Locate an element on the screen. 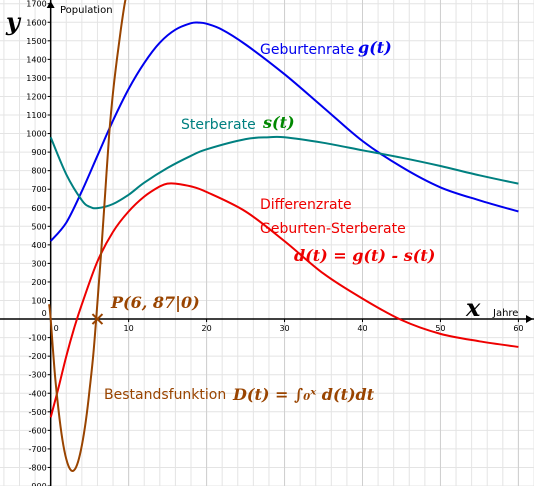 Image resolution: width=534 pixels, height=486 pixels. y-tick-label: -600 is located at coordinates (38, 430).